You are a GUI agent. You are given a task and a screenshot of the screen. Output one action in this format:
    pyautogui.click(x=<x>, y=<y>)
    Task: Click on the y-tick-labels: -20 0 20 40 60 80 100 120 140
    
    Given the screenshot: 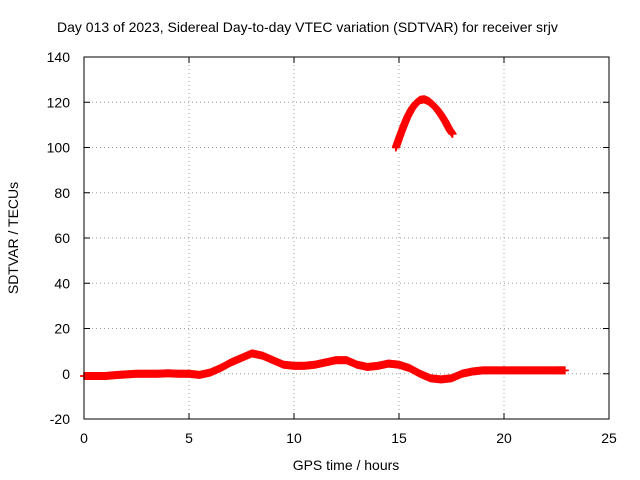 What is the action you would take?
    pyautogui.click(x=59, y=238)
    